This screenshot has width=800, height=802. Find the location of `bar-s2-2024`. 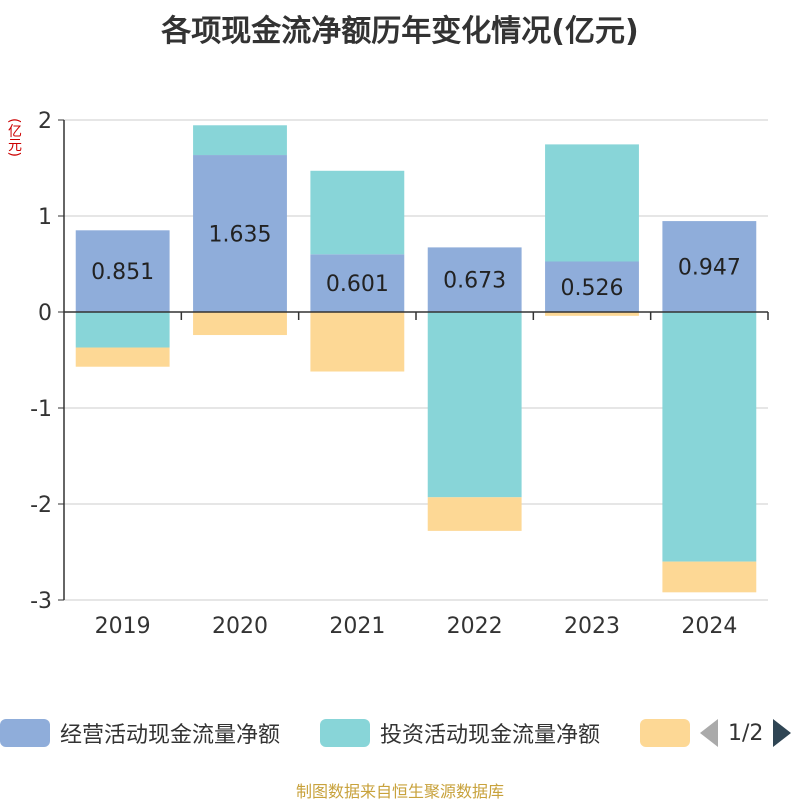

bar-s2-2024 is located at coordinates (709, 577).